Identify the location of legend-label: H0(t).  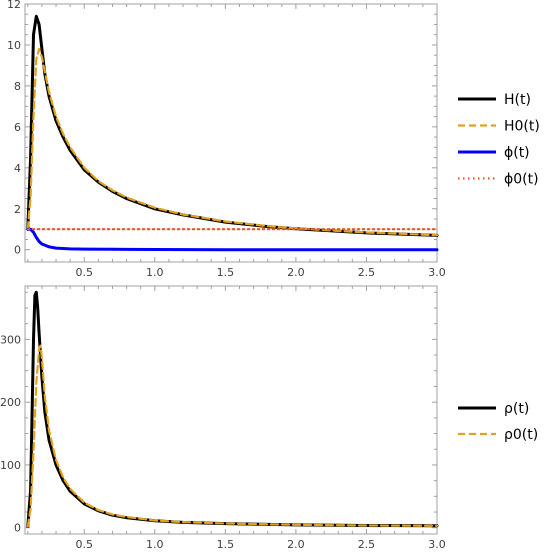
(522, 127).